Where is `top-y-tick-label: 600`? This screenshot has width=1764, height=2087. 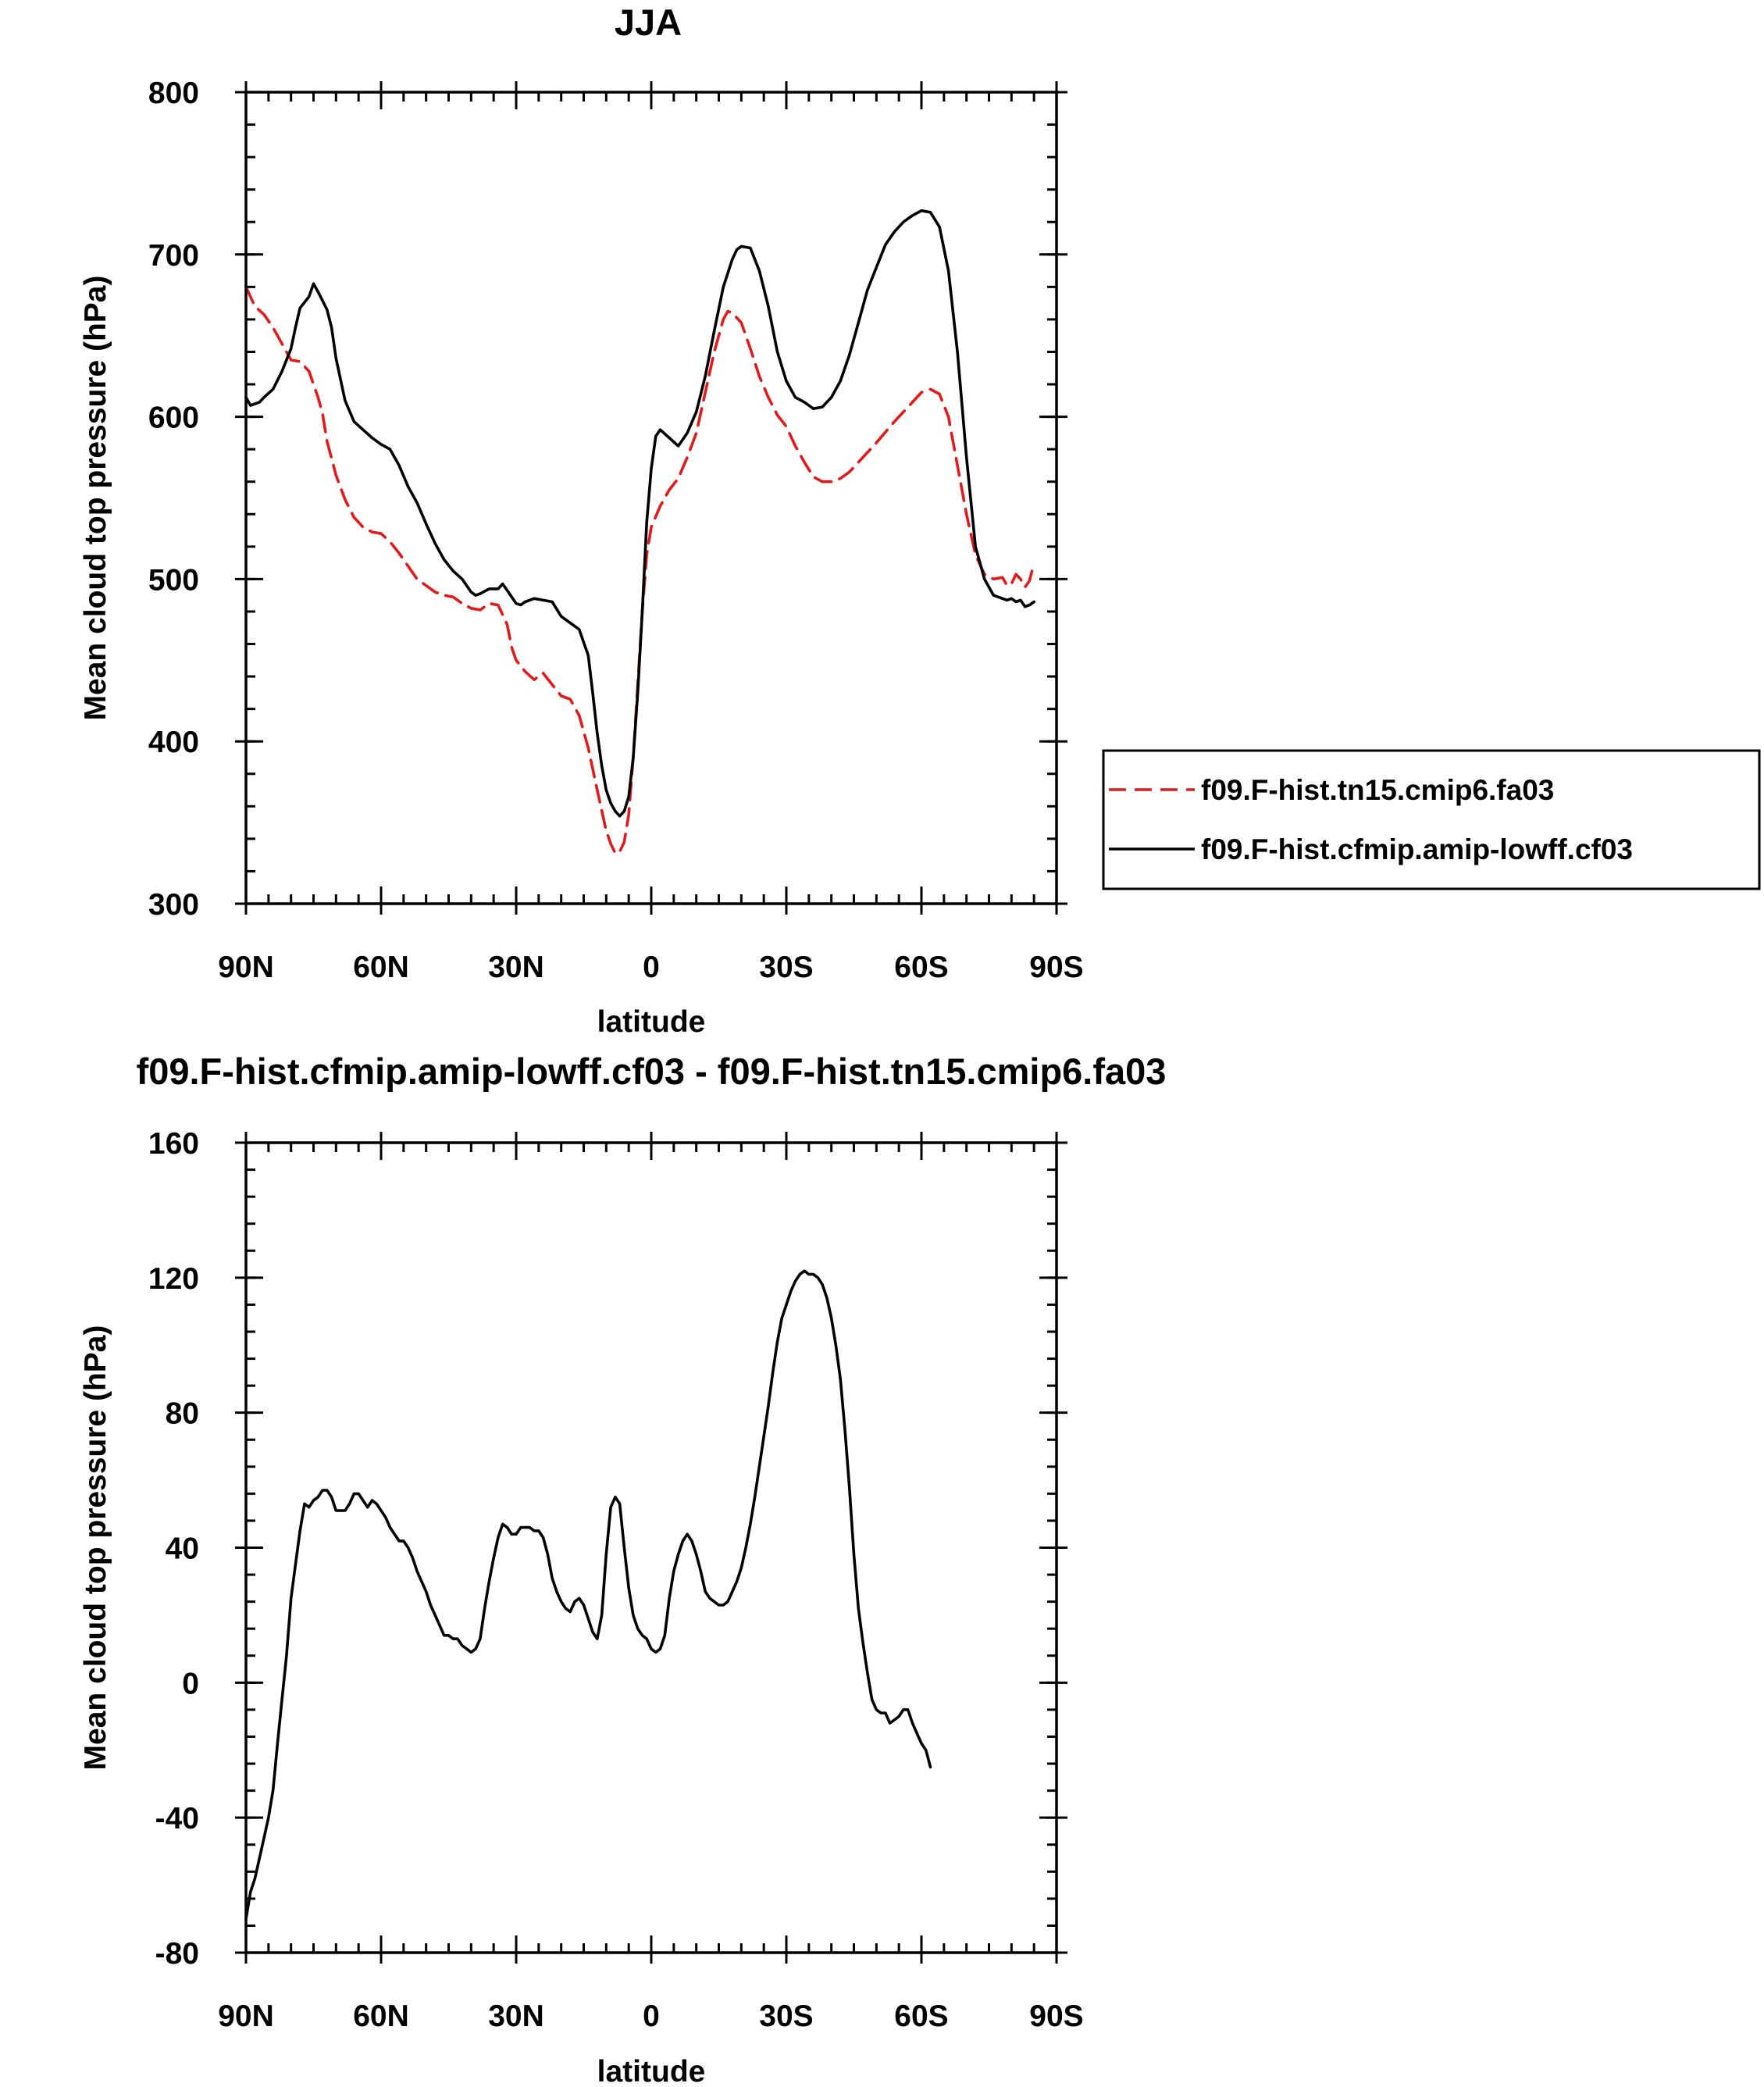
top-y-tick-label: 600 is located at coordinates (173, 418).